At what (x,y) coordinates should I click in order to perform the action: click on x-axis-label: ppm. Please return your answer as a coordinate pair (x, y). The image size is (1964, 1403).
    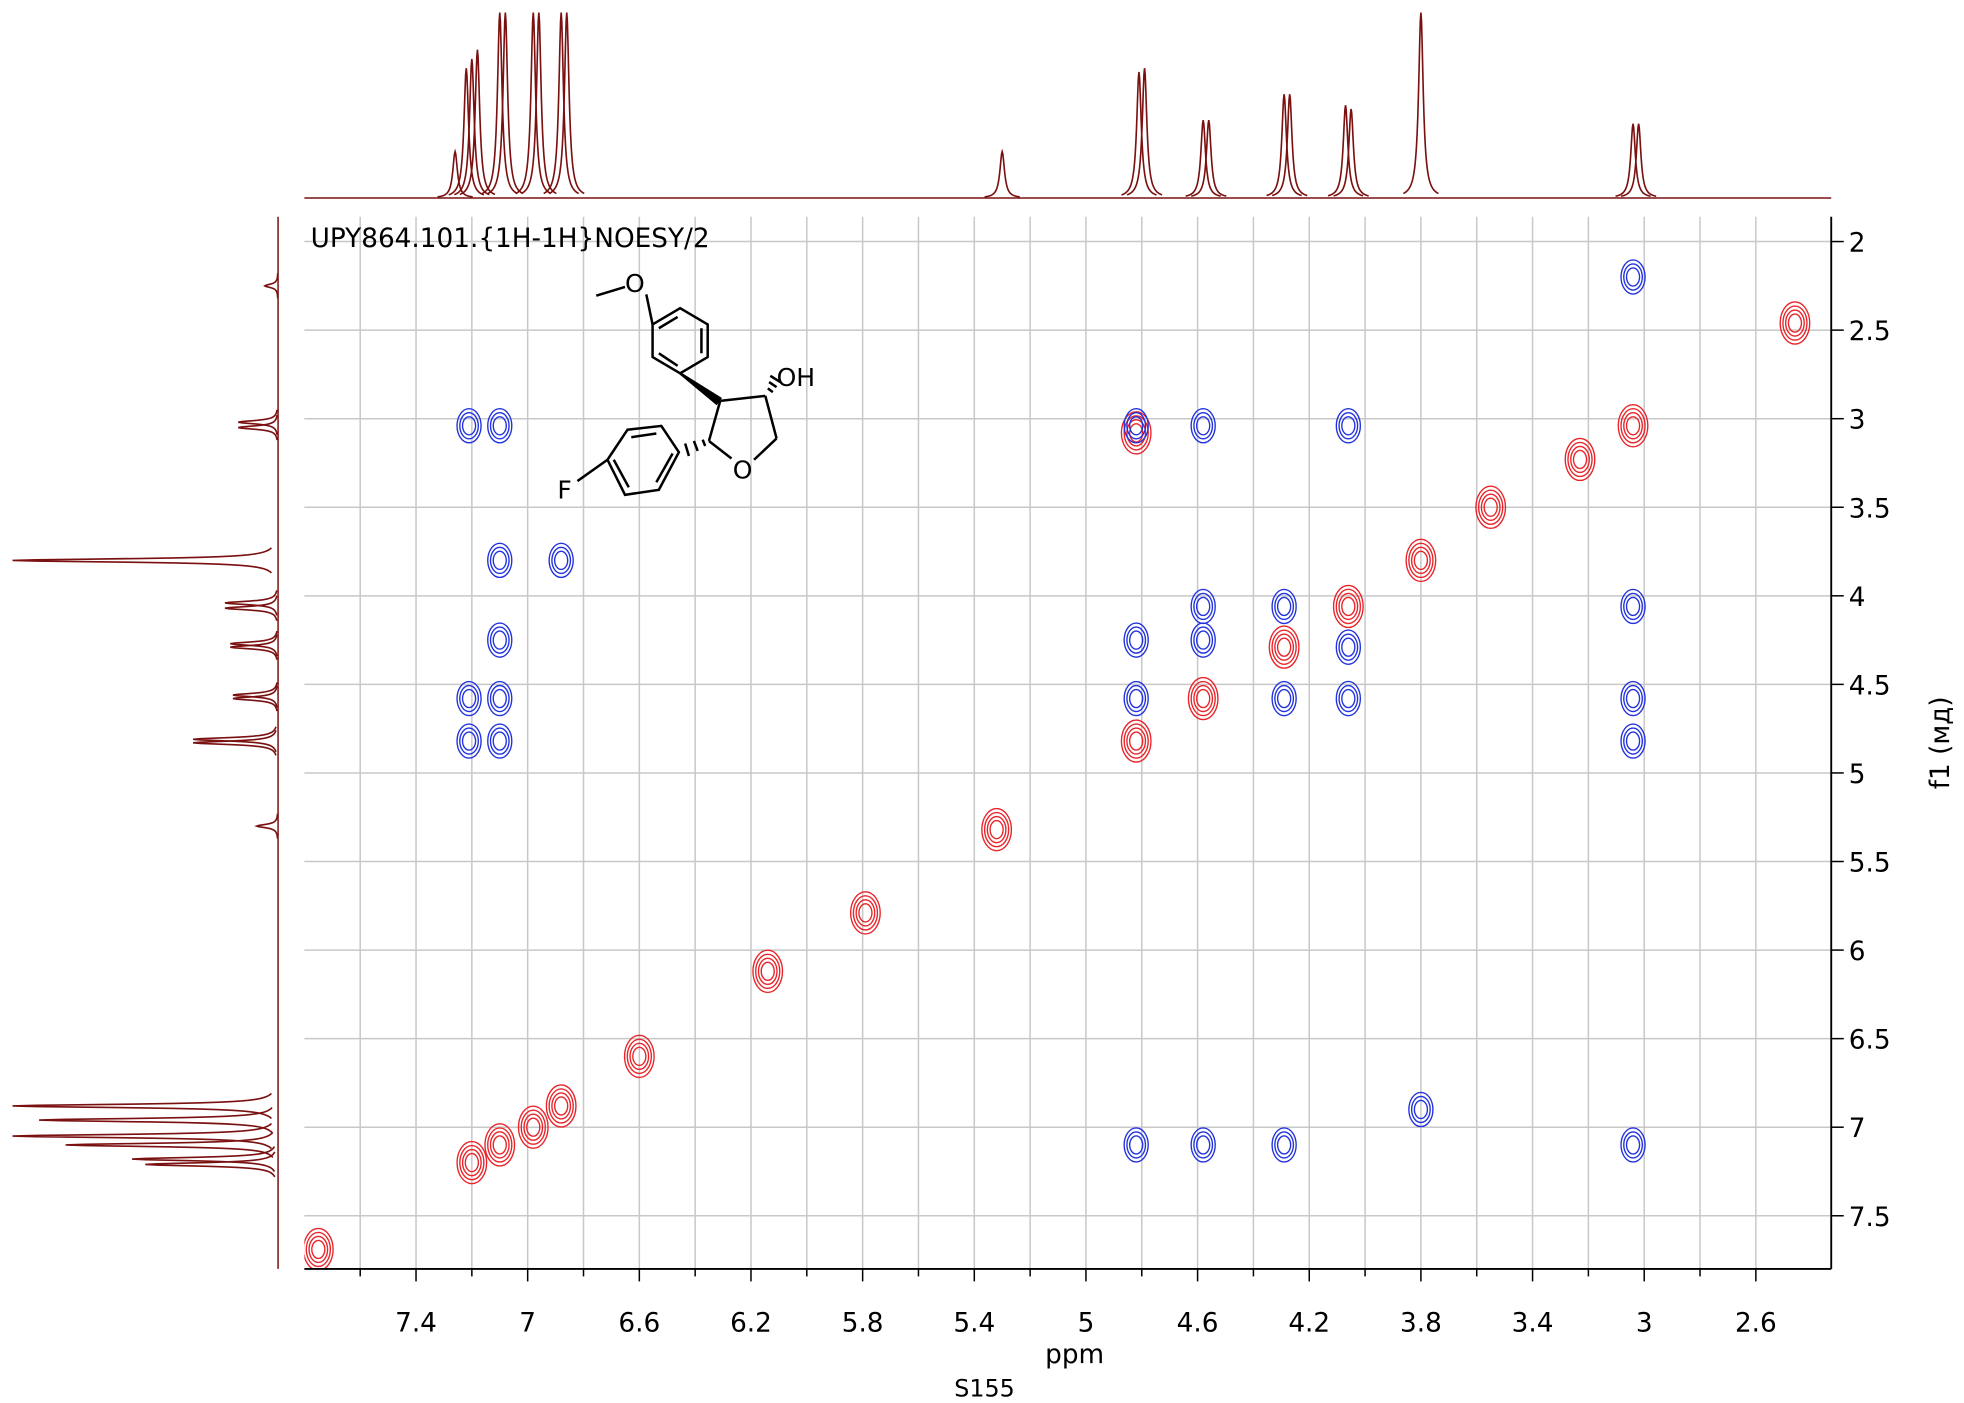
    Looking at the image, I should click on (1074, 1355).